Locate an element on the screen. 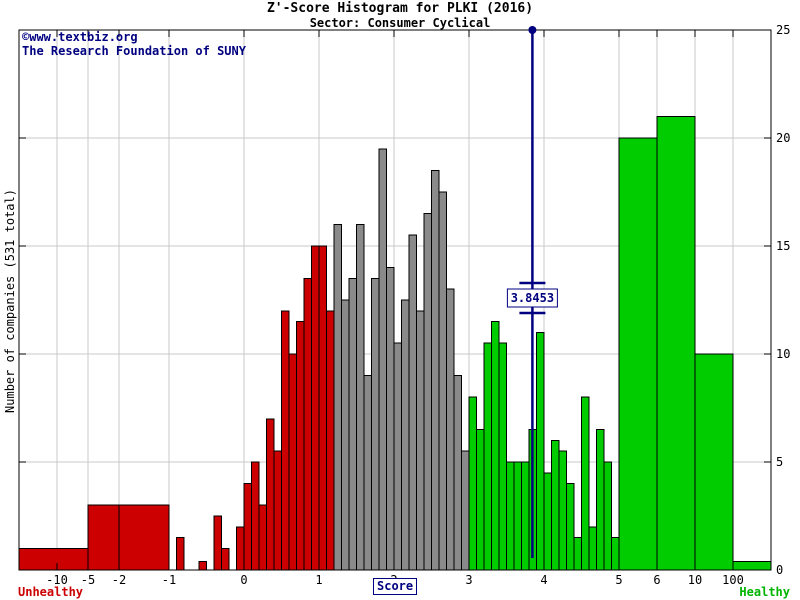 The image size is (800, 600). chart-subtitle: Sector: Consumer Cyclical is located at coordinates (400, 23).